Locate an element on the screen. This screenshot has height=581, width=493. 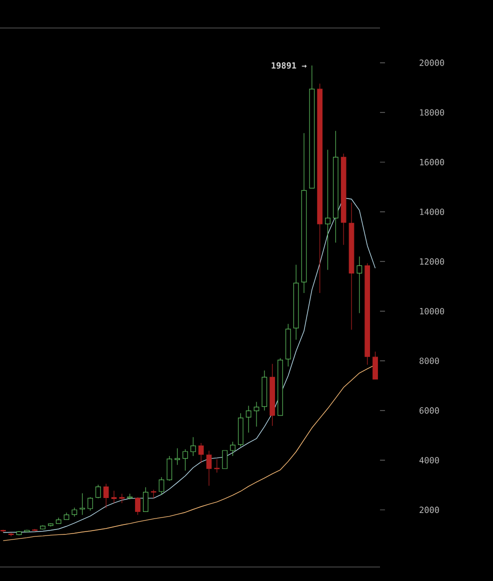
annotation: 19891 → is located at coordinates (289, 65).